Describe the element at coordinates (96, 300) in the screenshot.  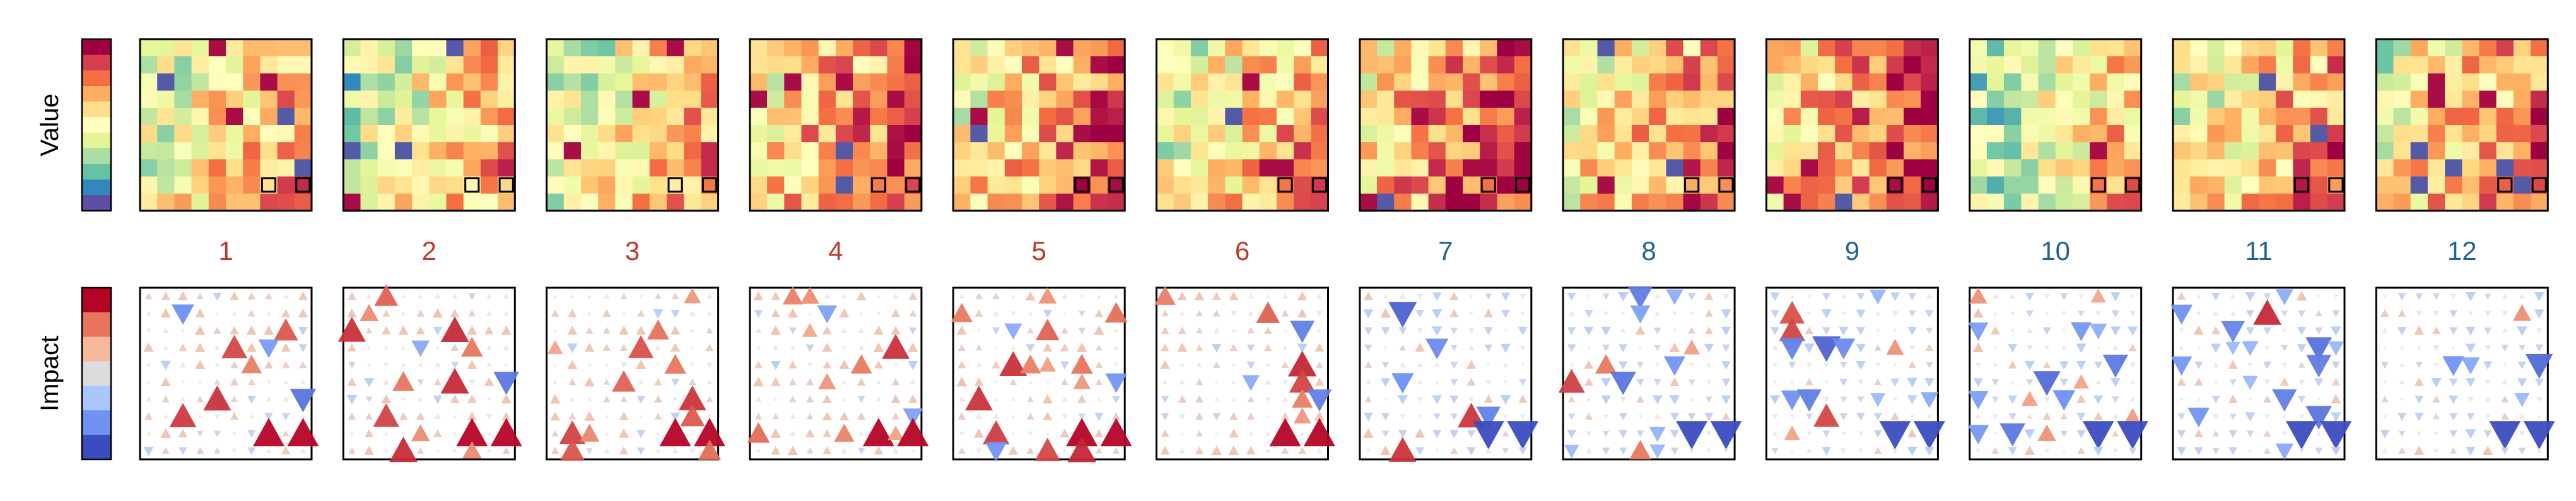
I see `colorbar-segment` at that location.